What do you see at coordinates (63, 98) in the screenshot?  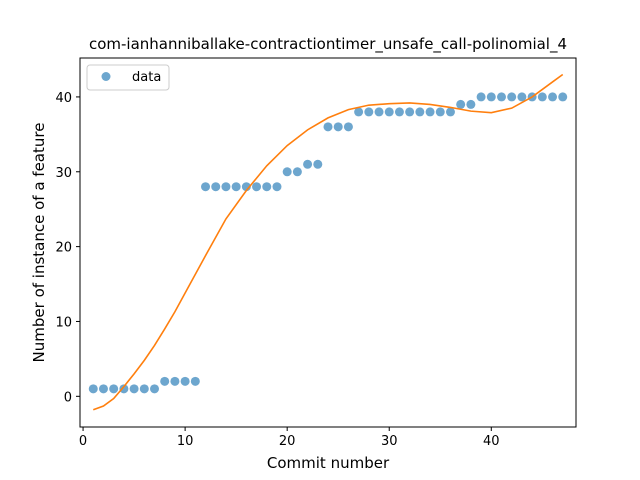 I see `y-tick-label: 40` at bounding box center [63, 98].